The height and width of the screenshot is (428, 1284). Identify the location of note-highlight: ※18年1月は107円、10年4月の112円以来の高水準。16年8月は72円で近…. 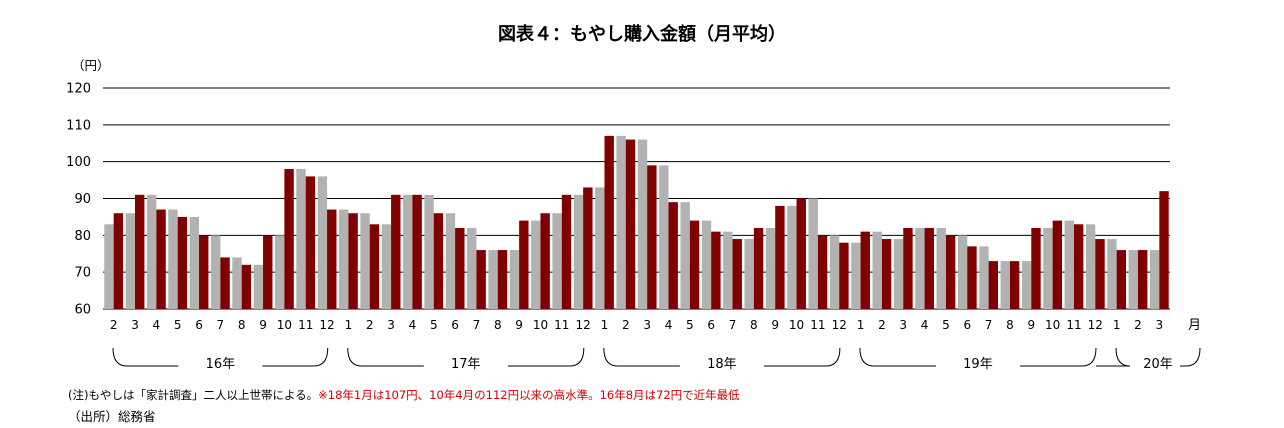
(529, 395).